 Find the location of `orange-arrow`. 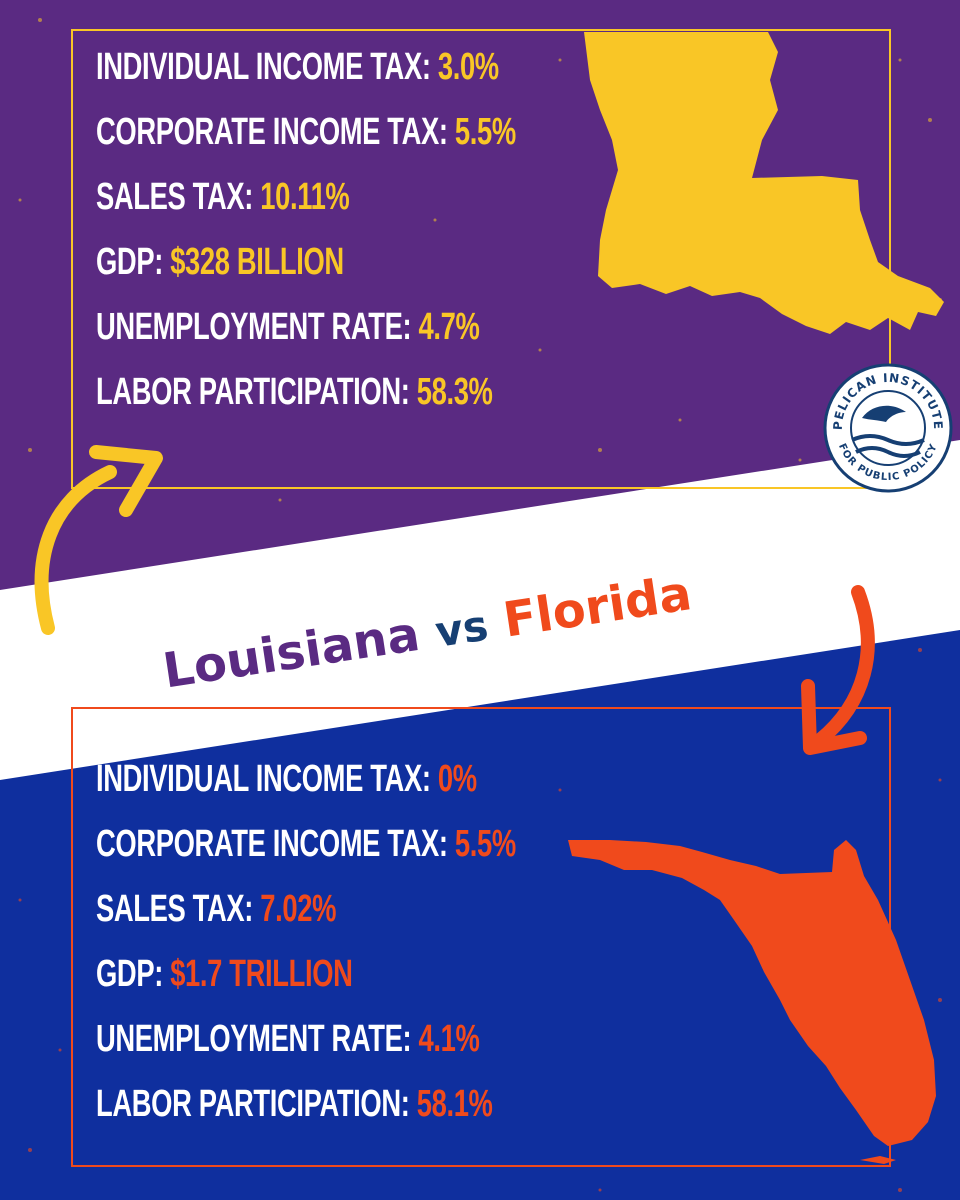

orange-arrow is located at coordinates (844, 666).